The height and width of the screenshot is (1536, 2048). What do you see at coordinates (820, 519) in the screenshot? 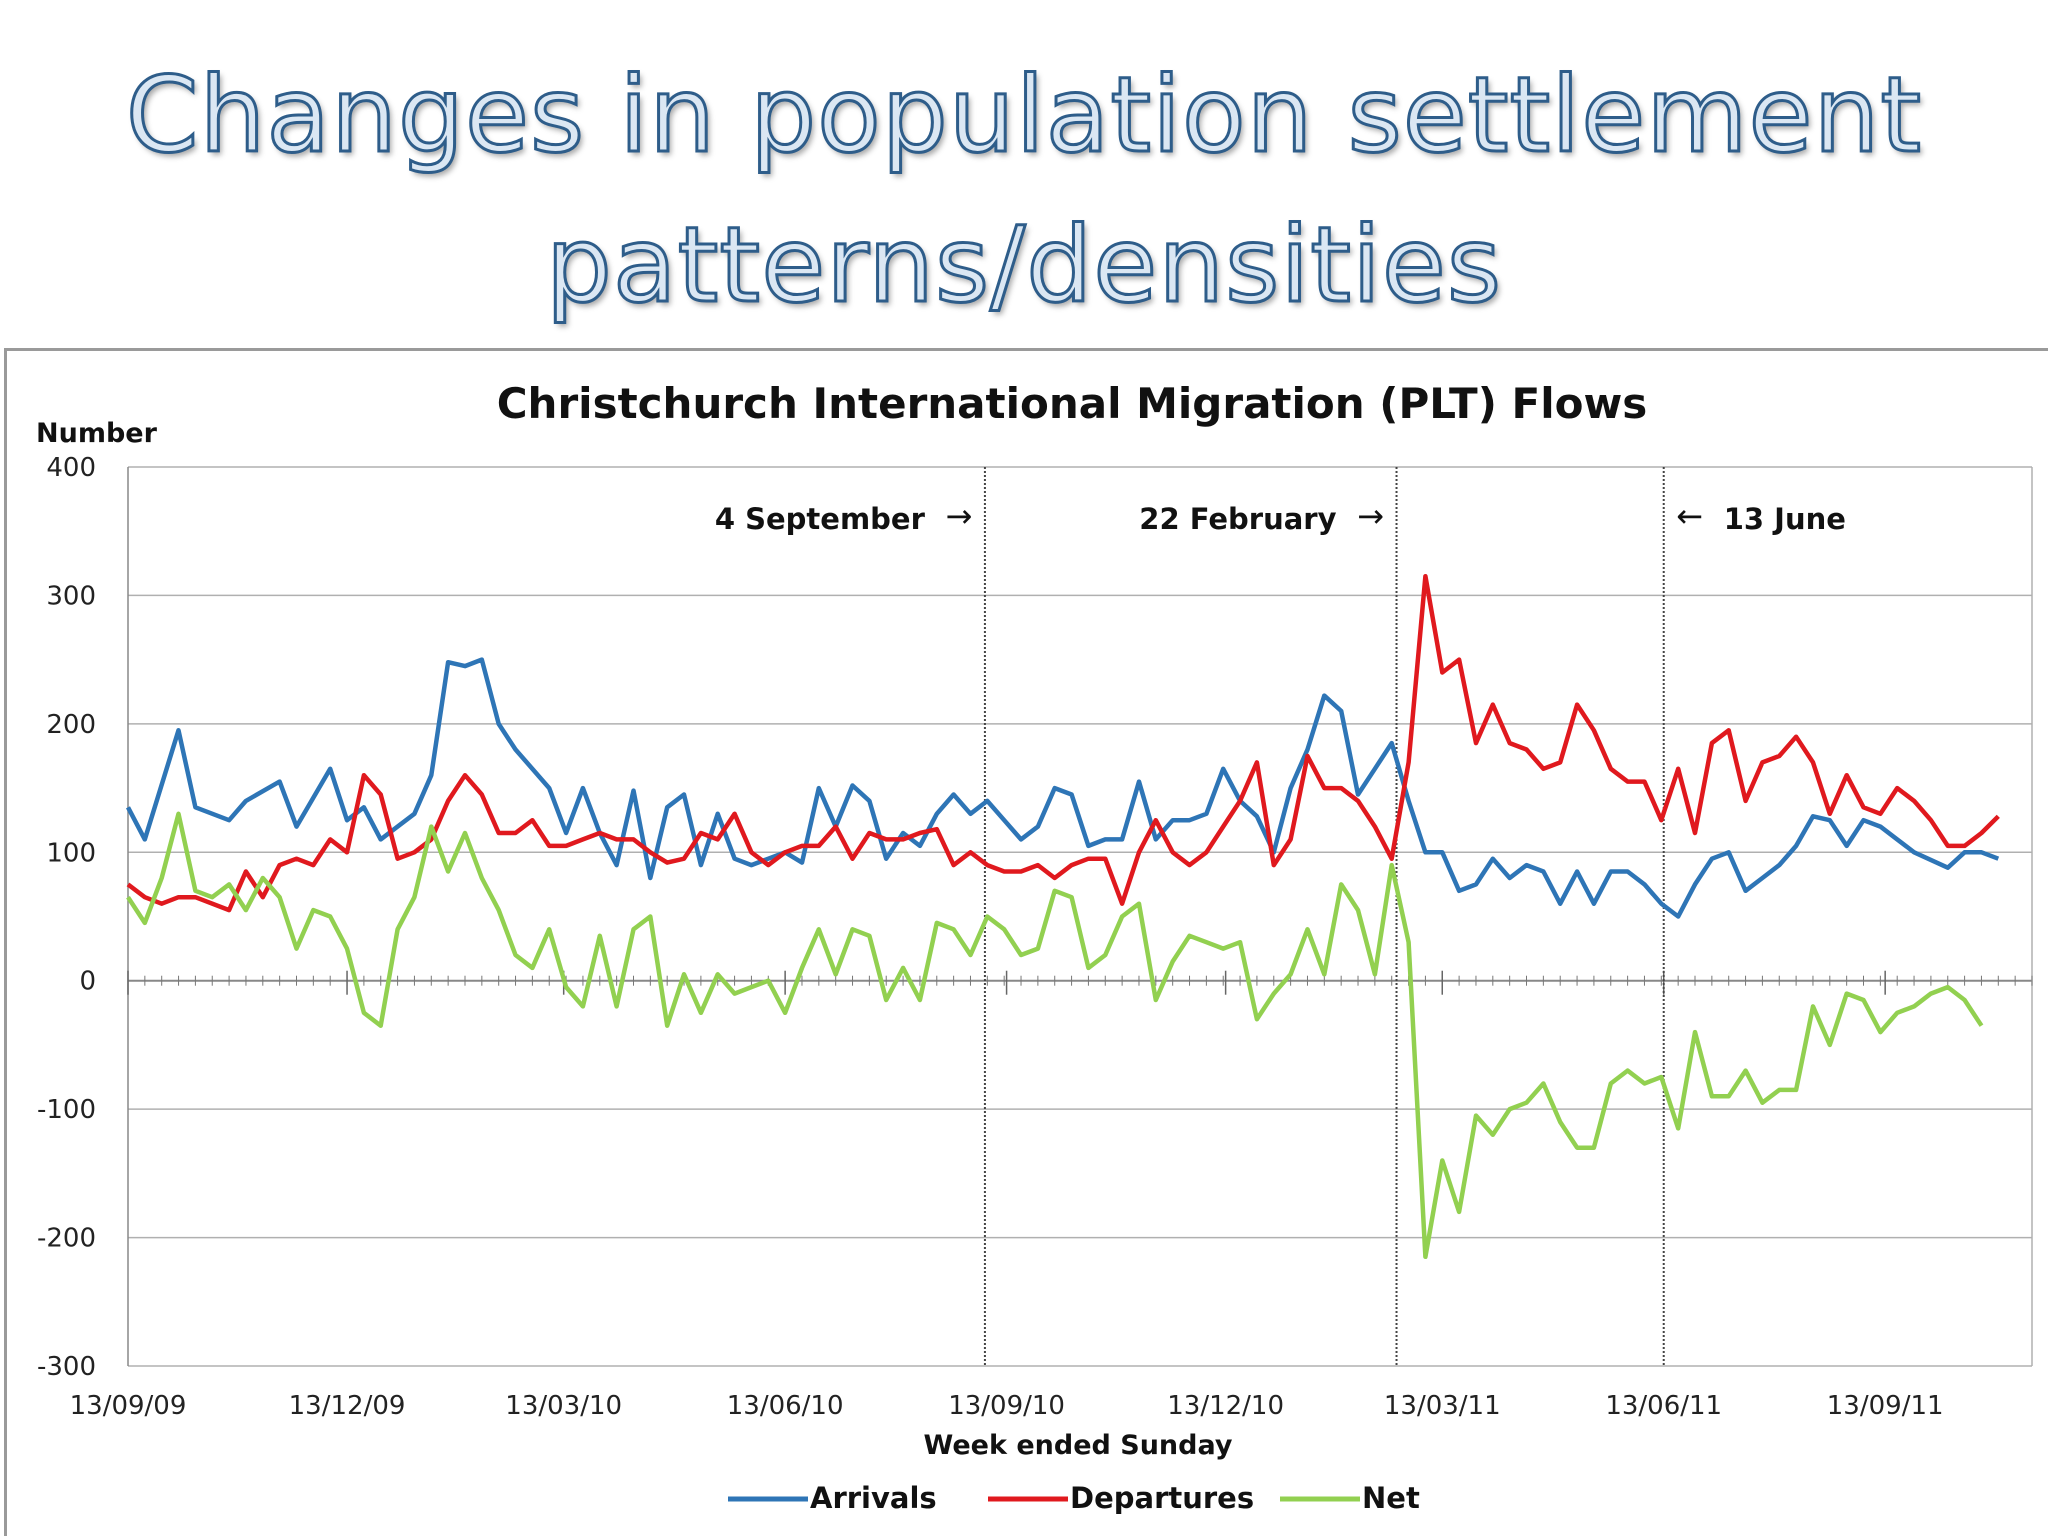
I see `event-label: 4 September` at bounding box center [820, 519].